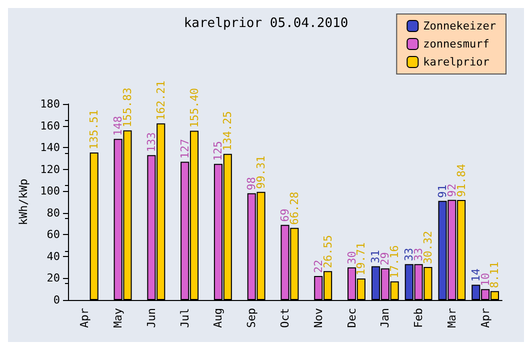 This screenshot has height=350, width=532. What do you see at coordinates (50, 191) in the screenshot?
I see `y-tick-label: 100` at bounding box center [50, 191].